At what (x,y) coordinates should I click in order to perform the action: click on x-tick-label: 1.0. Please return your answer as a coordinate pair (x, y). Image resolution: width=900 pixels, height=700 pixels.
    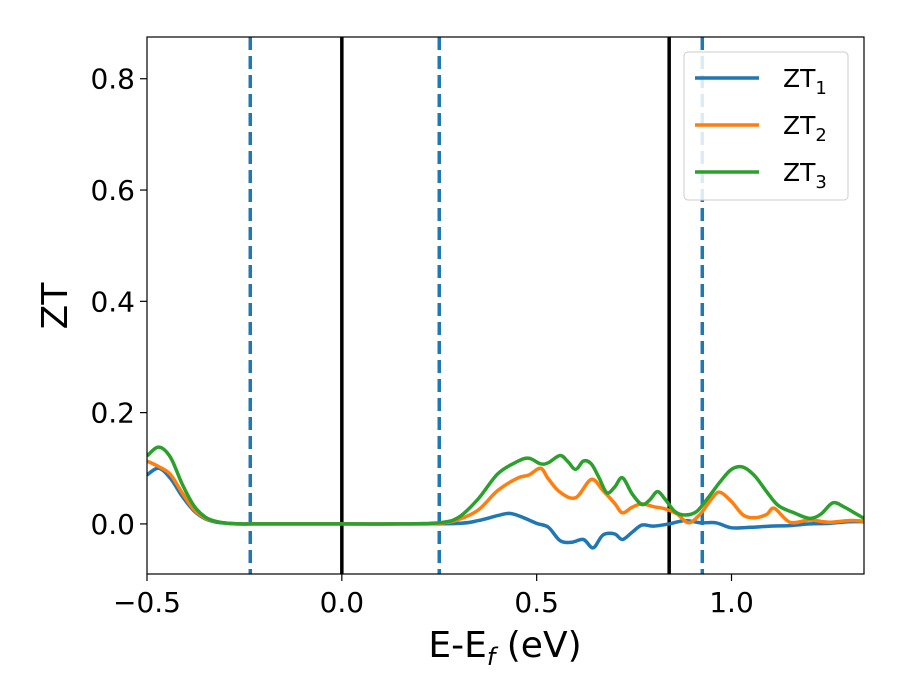
    Looking at the image, I should click on (731, 602).